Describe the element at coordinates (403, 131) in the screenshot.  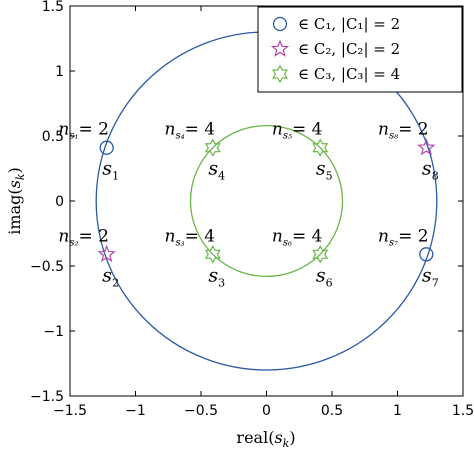
I see `count-label-s8: ns₈= 2` at that location.